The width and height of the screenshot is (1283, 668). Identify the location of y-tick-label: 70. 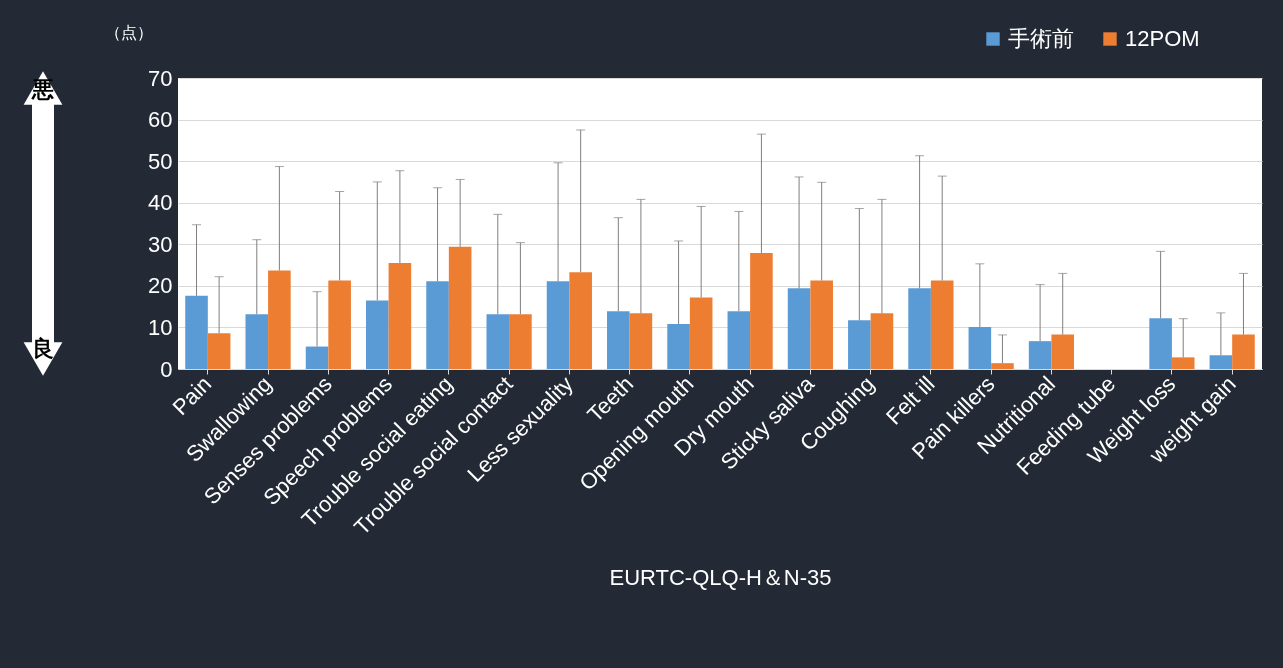
(160, 78).